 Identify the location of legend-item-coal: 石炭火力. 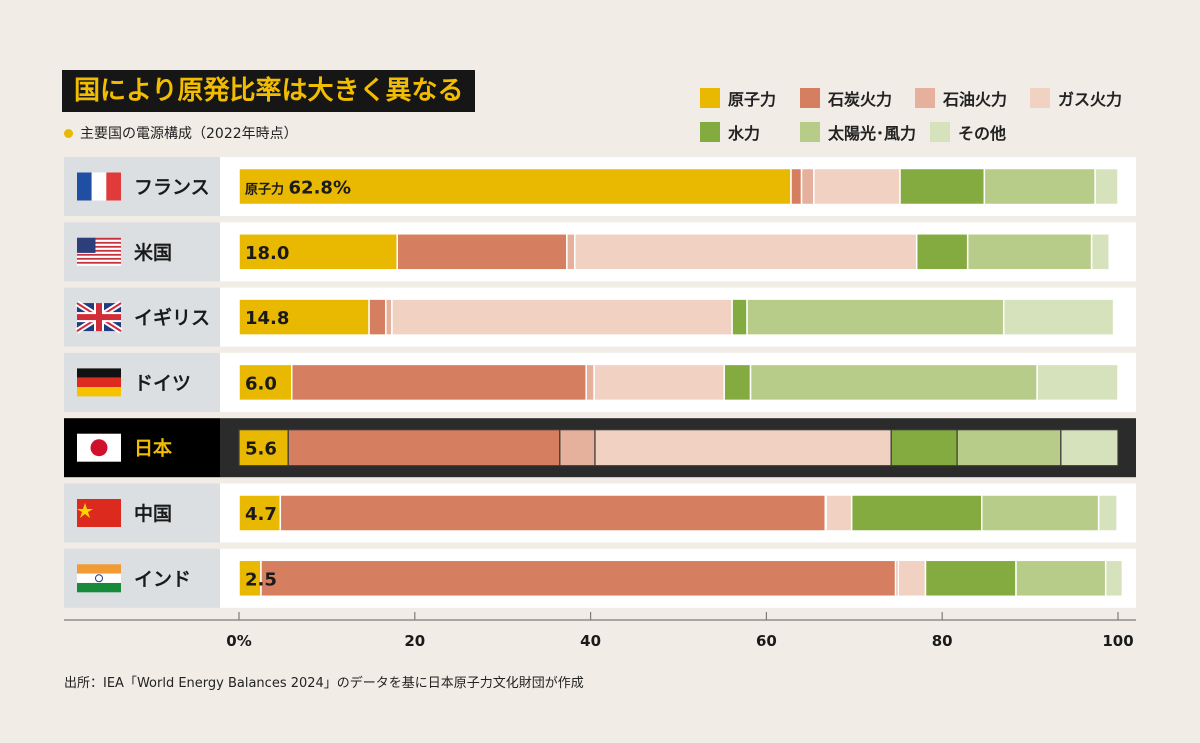
(846, 98).